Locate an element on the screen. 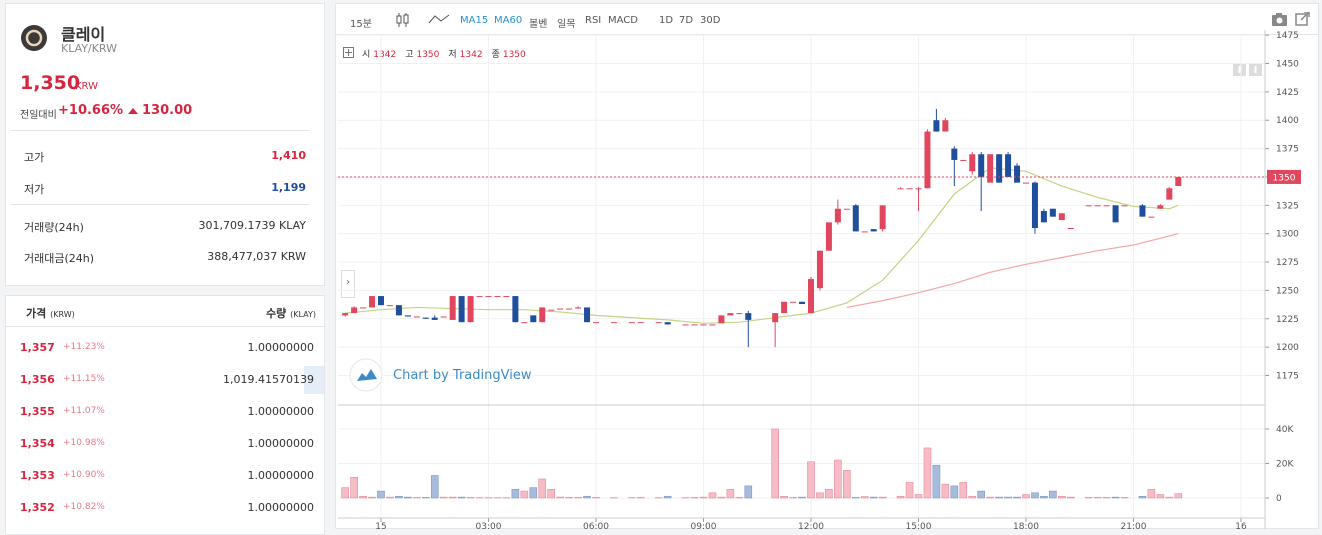  order-price: 1,357 is located at coordinates (37, 347).